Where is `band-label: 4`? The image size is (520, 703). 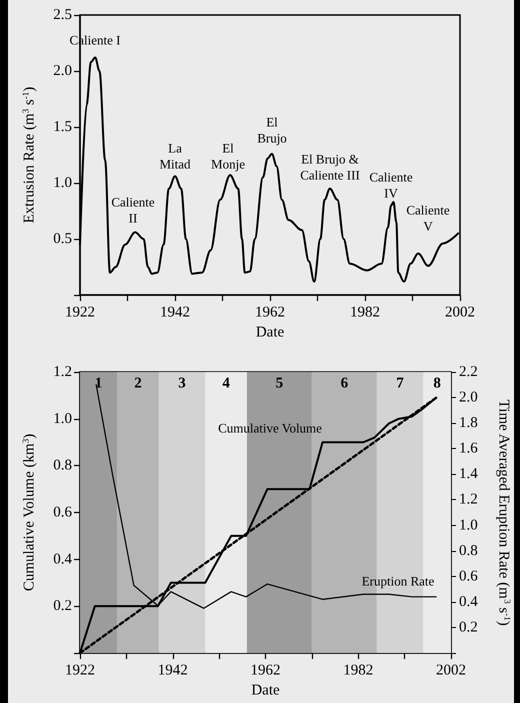 band-label: 4 is located at coordinates (226, 384).